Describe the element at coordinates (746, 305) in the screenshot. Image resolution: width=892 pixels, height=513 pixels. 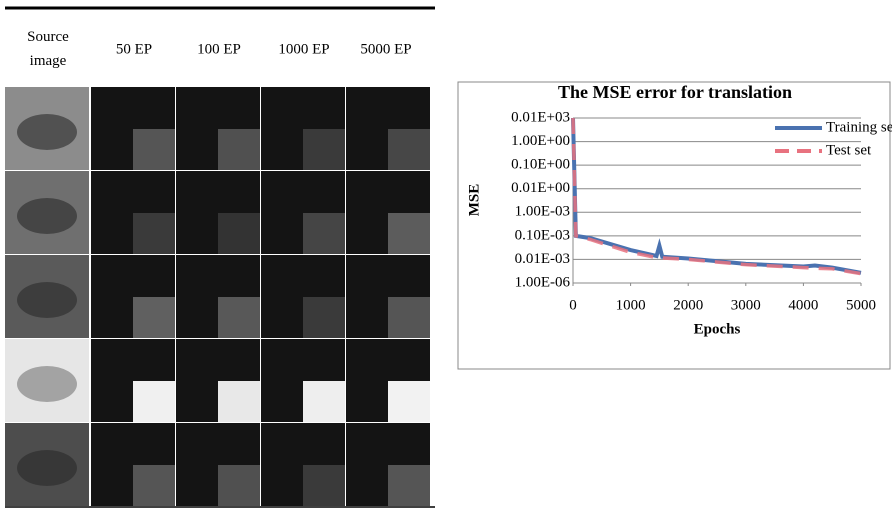
I see `x-tick-label: 3000` at that location.